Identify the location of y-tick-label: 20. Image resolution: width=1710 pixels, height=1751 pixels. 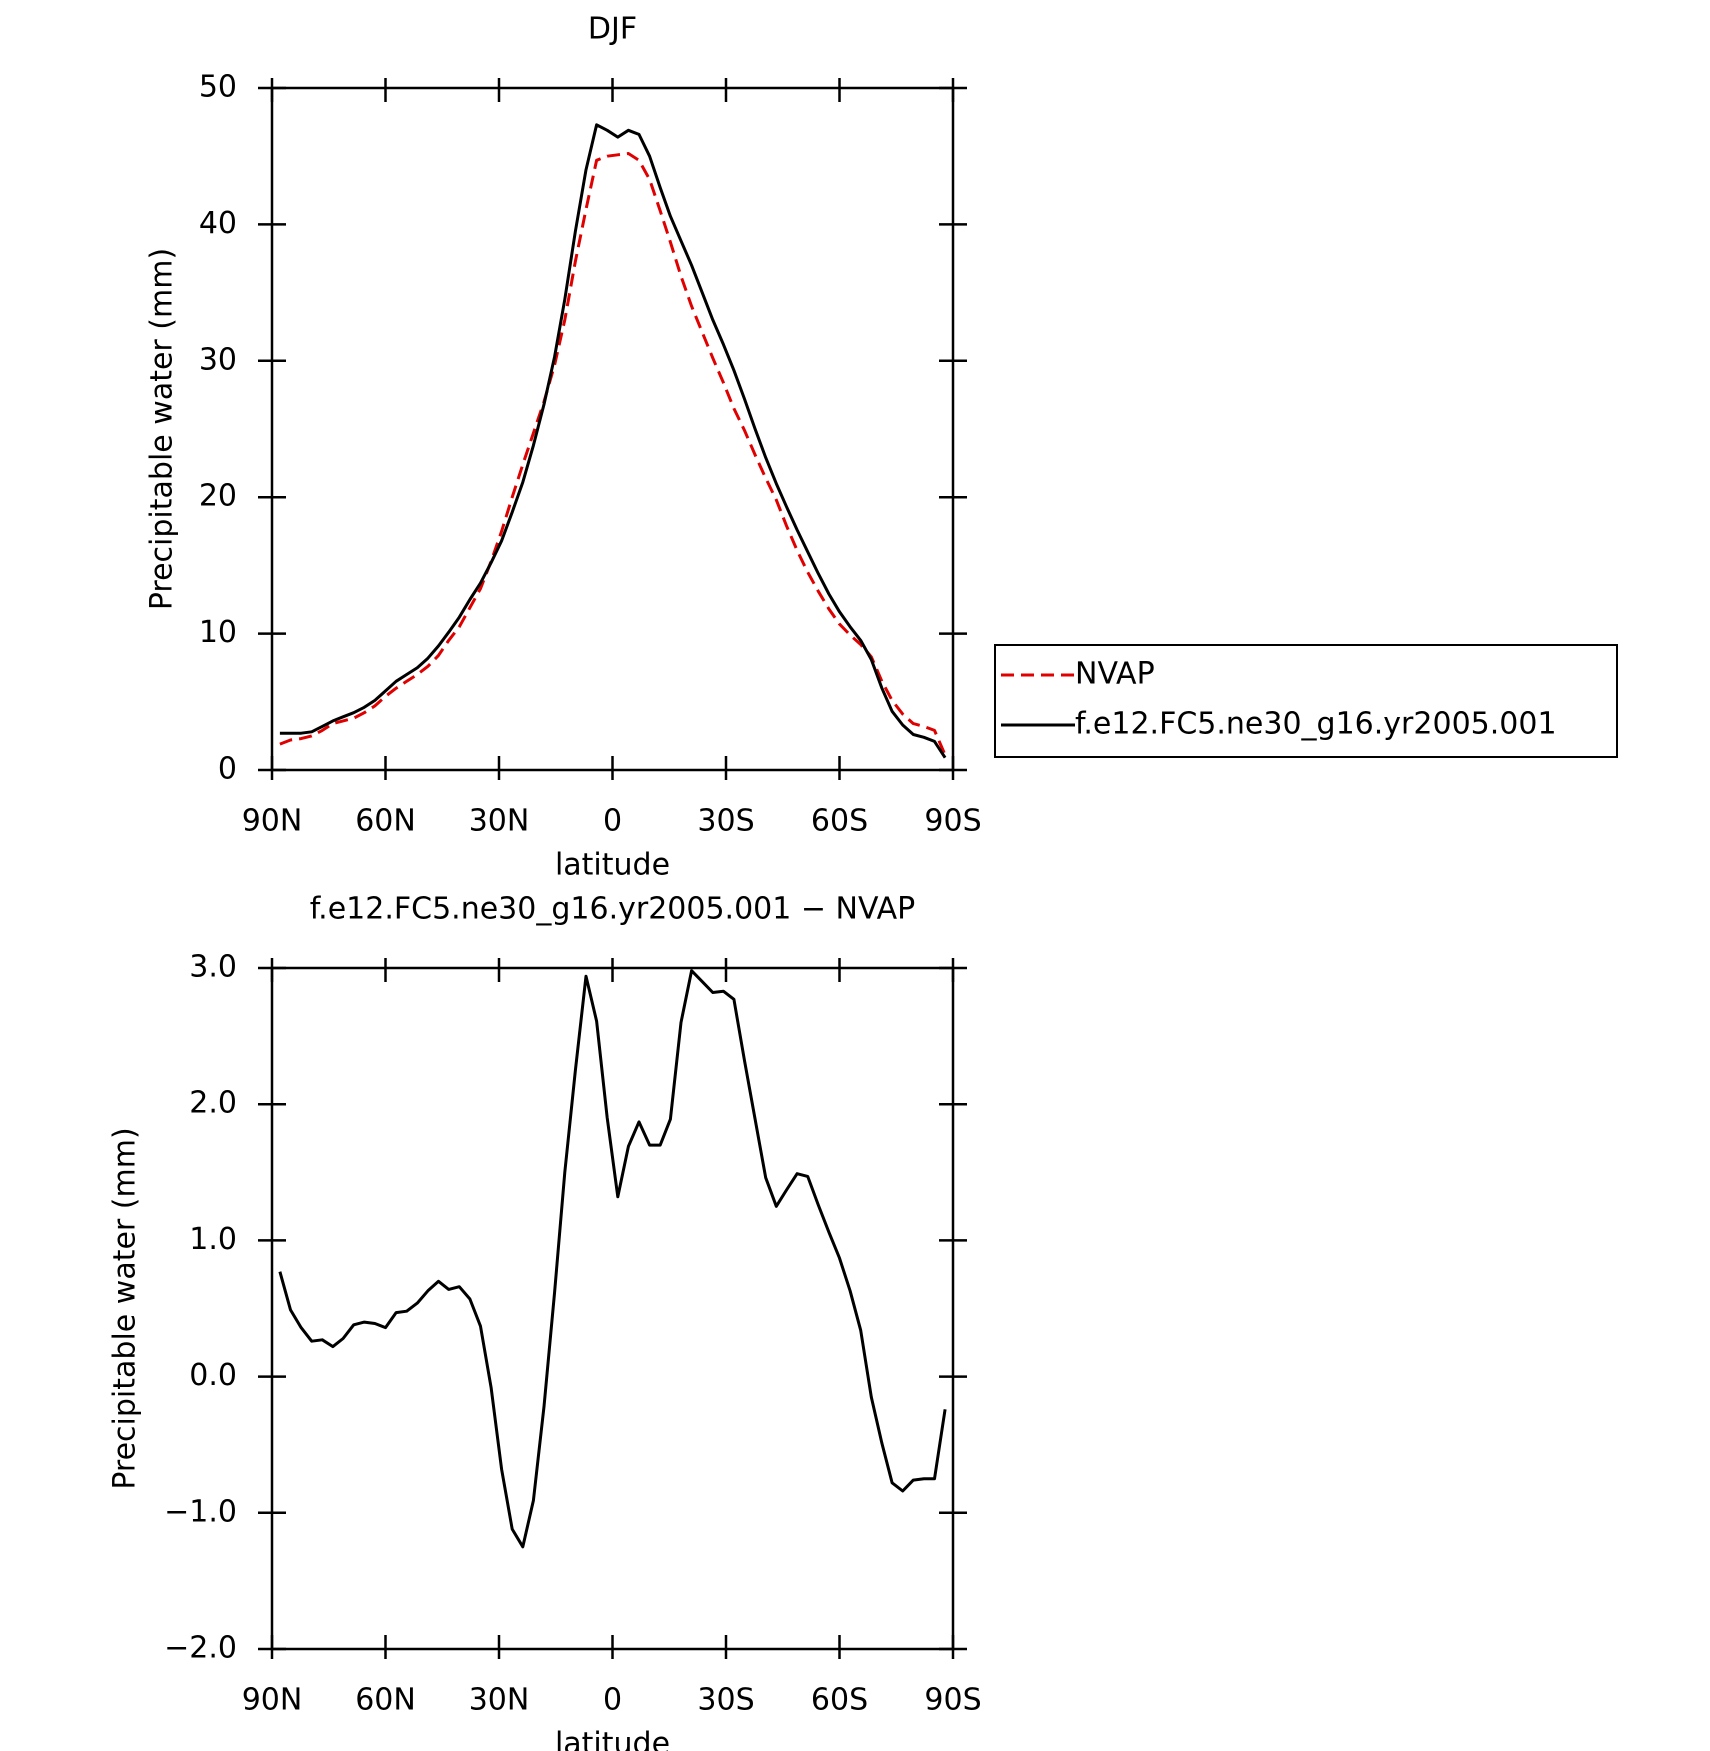
(218, 496).